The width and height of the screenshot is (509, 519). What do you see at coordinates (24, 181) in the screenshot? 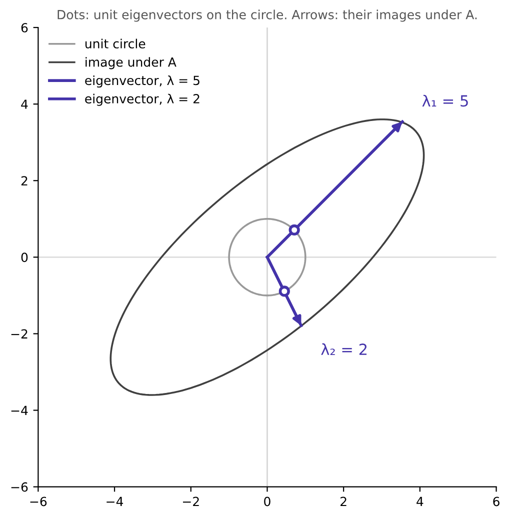
I see `y-tick-label: 2` at bounding box center [24, 181].